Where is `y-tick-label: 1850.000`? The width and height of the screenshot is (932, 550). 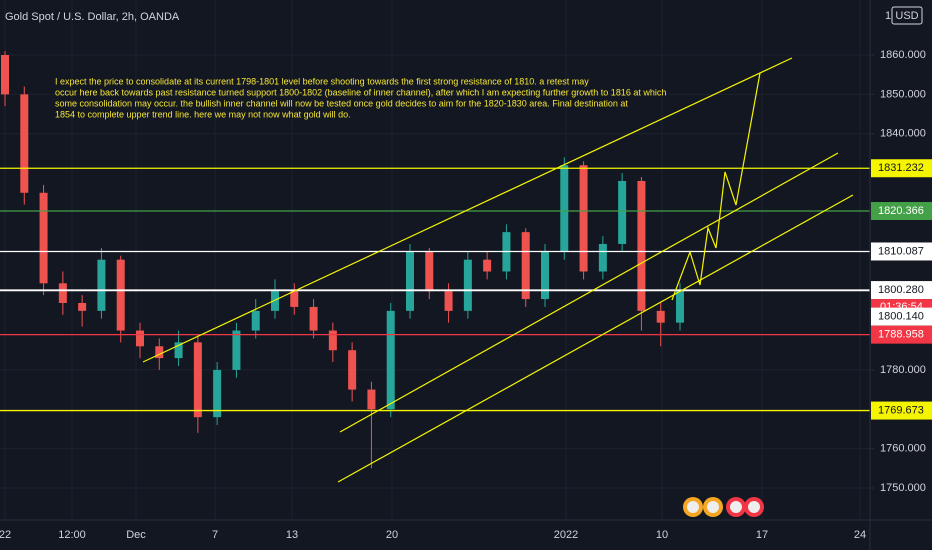
y-tick-label: 1850.000 is located at coordinates (903, 94).